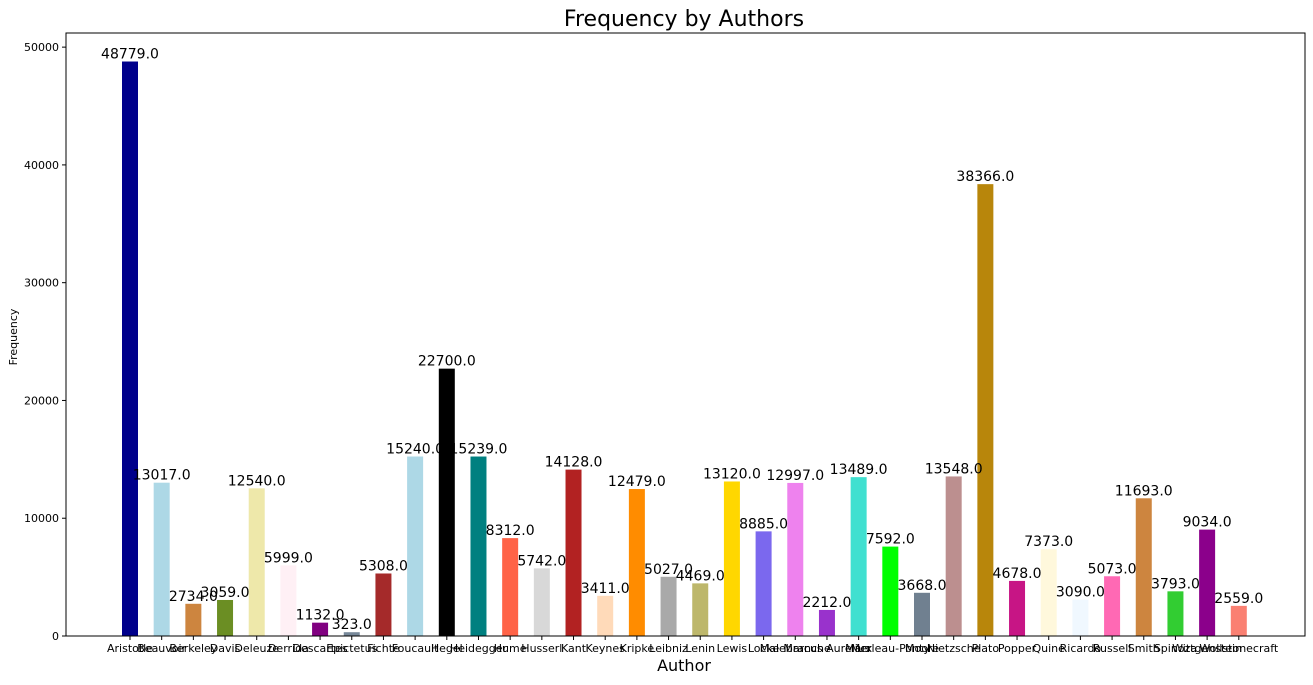  I want to click on x-tick-label-10: Hegel, so click(447, 648).